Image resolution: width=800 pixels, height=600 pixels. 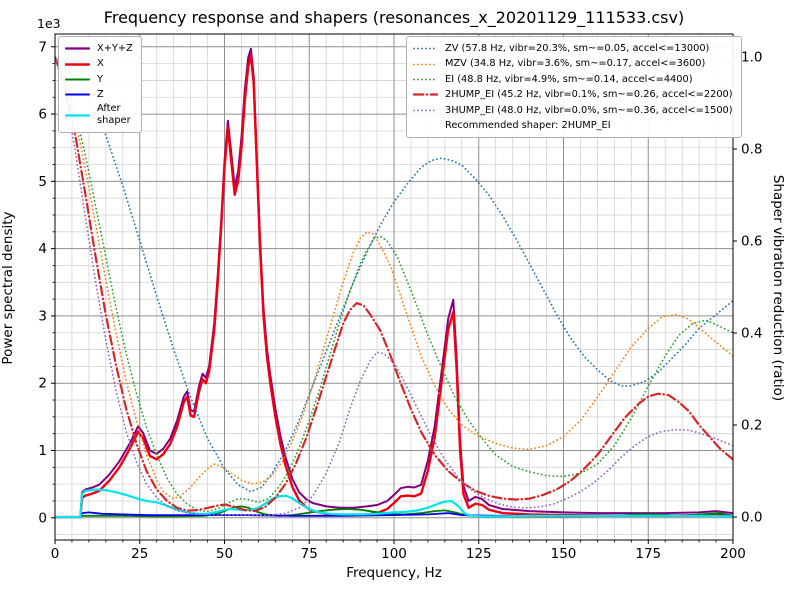 I want to click on legend-entry: Y, so click(x=99, y=79).